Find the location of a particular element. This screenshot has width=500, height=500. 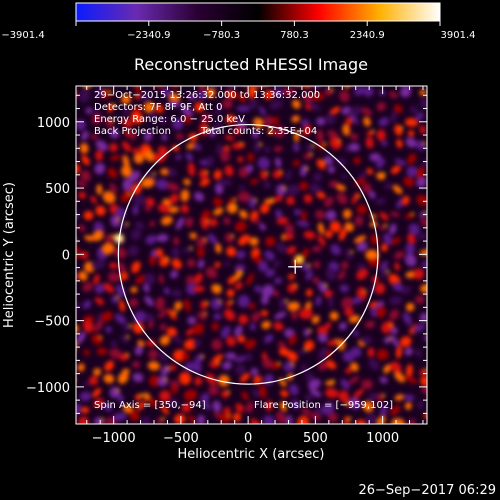

y-tick-label: −1000 is located at coordinates (48, 388).